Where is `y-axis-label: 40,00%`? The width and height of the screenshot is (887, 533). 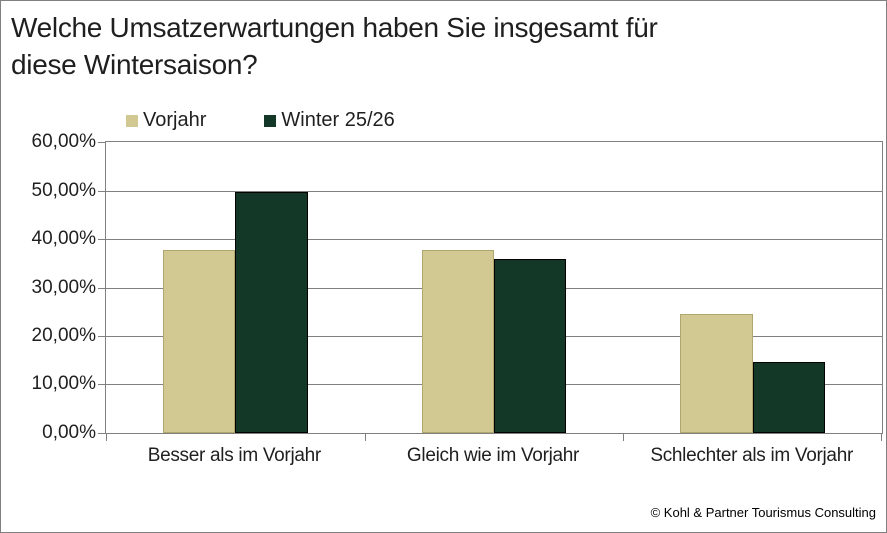 y-axis-label: 40,00% is located at coordinates (63, 238).